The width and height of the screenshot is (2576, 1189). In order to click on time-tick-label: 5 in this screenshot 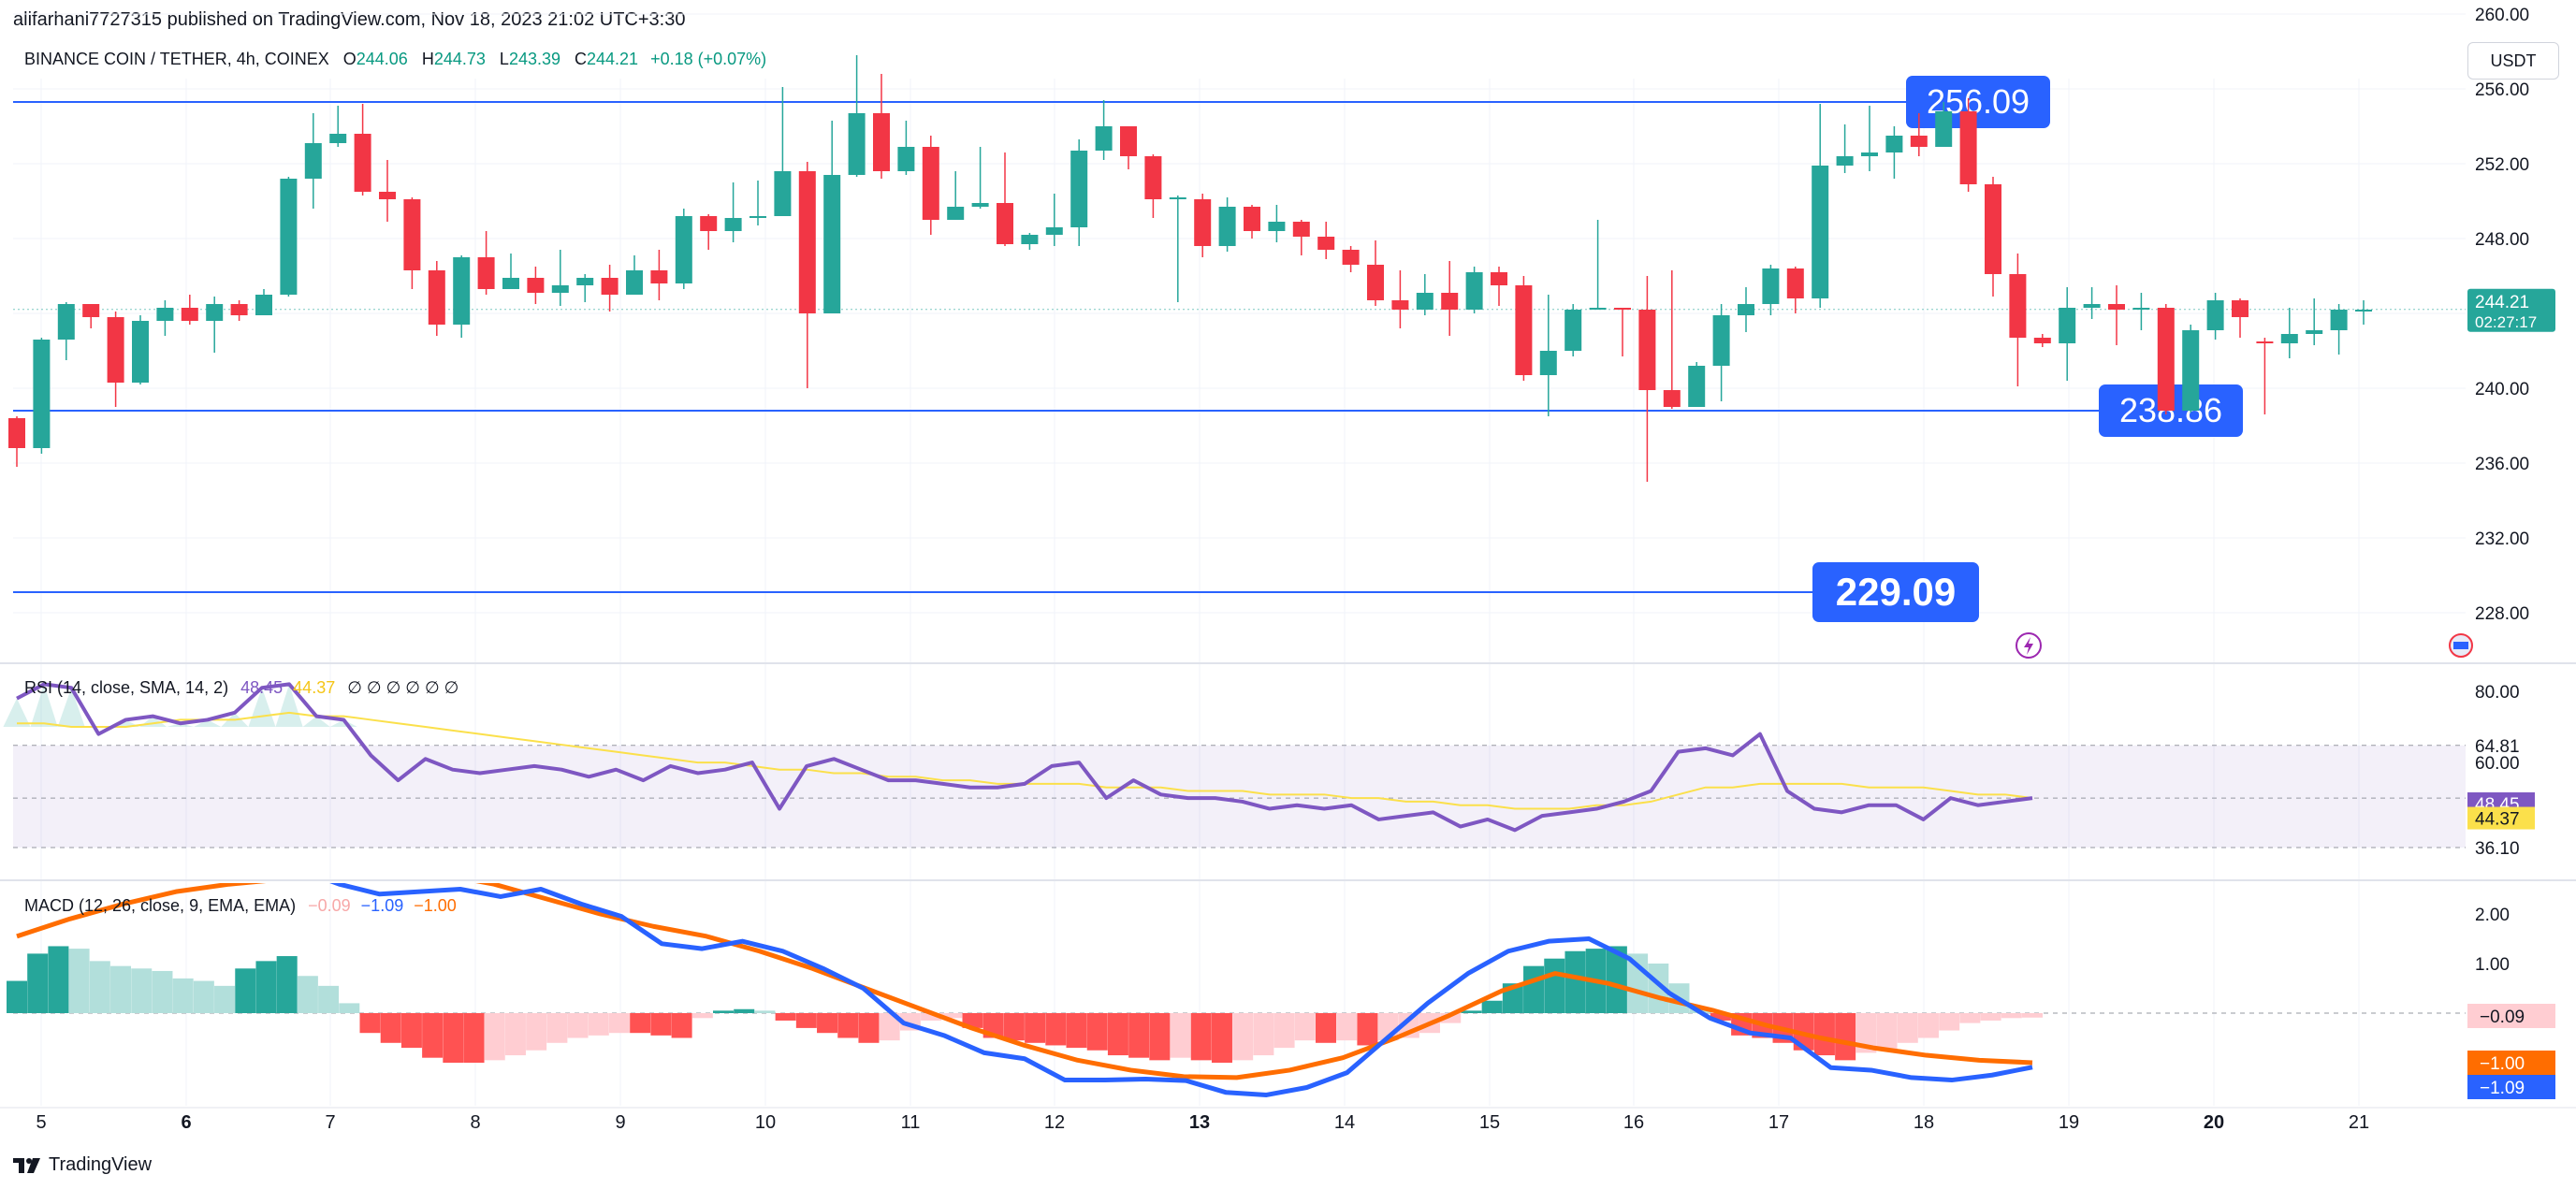, I will do `click(41, 1122)`.